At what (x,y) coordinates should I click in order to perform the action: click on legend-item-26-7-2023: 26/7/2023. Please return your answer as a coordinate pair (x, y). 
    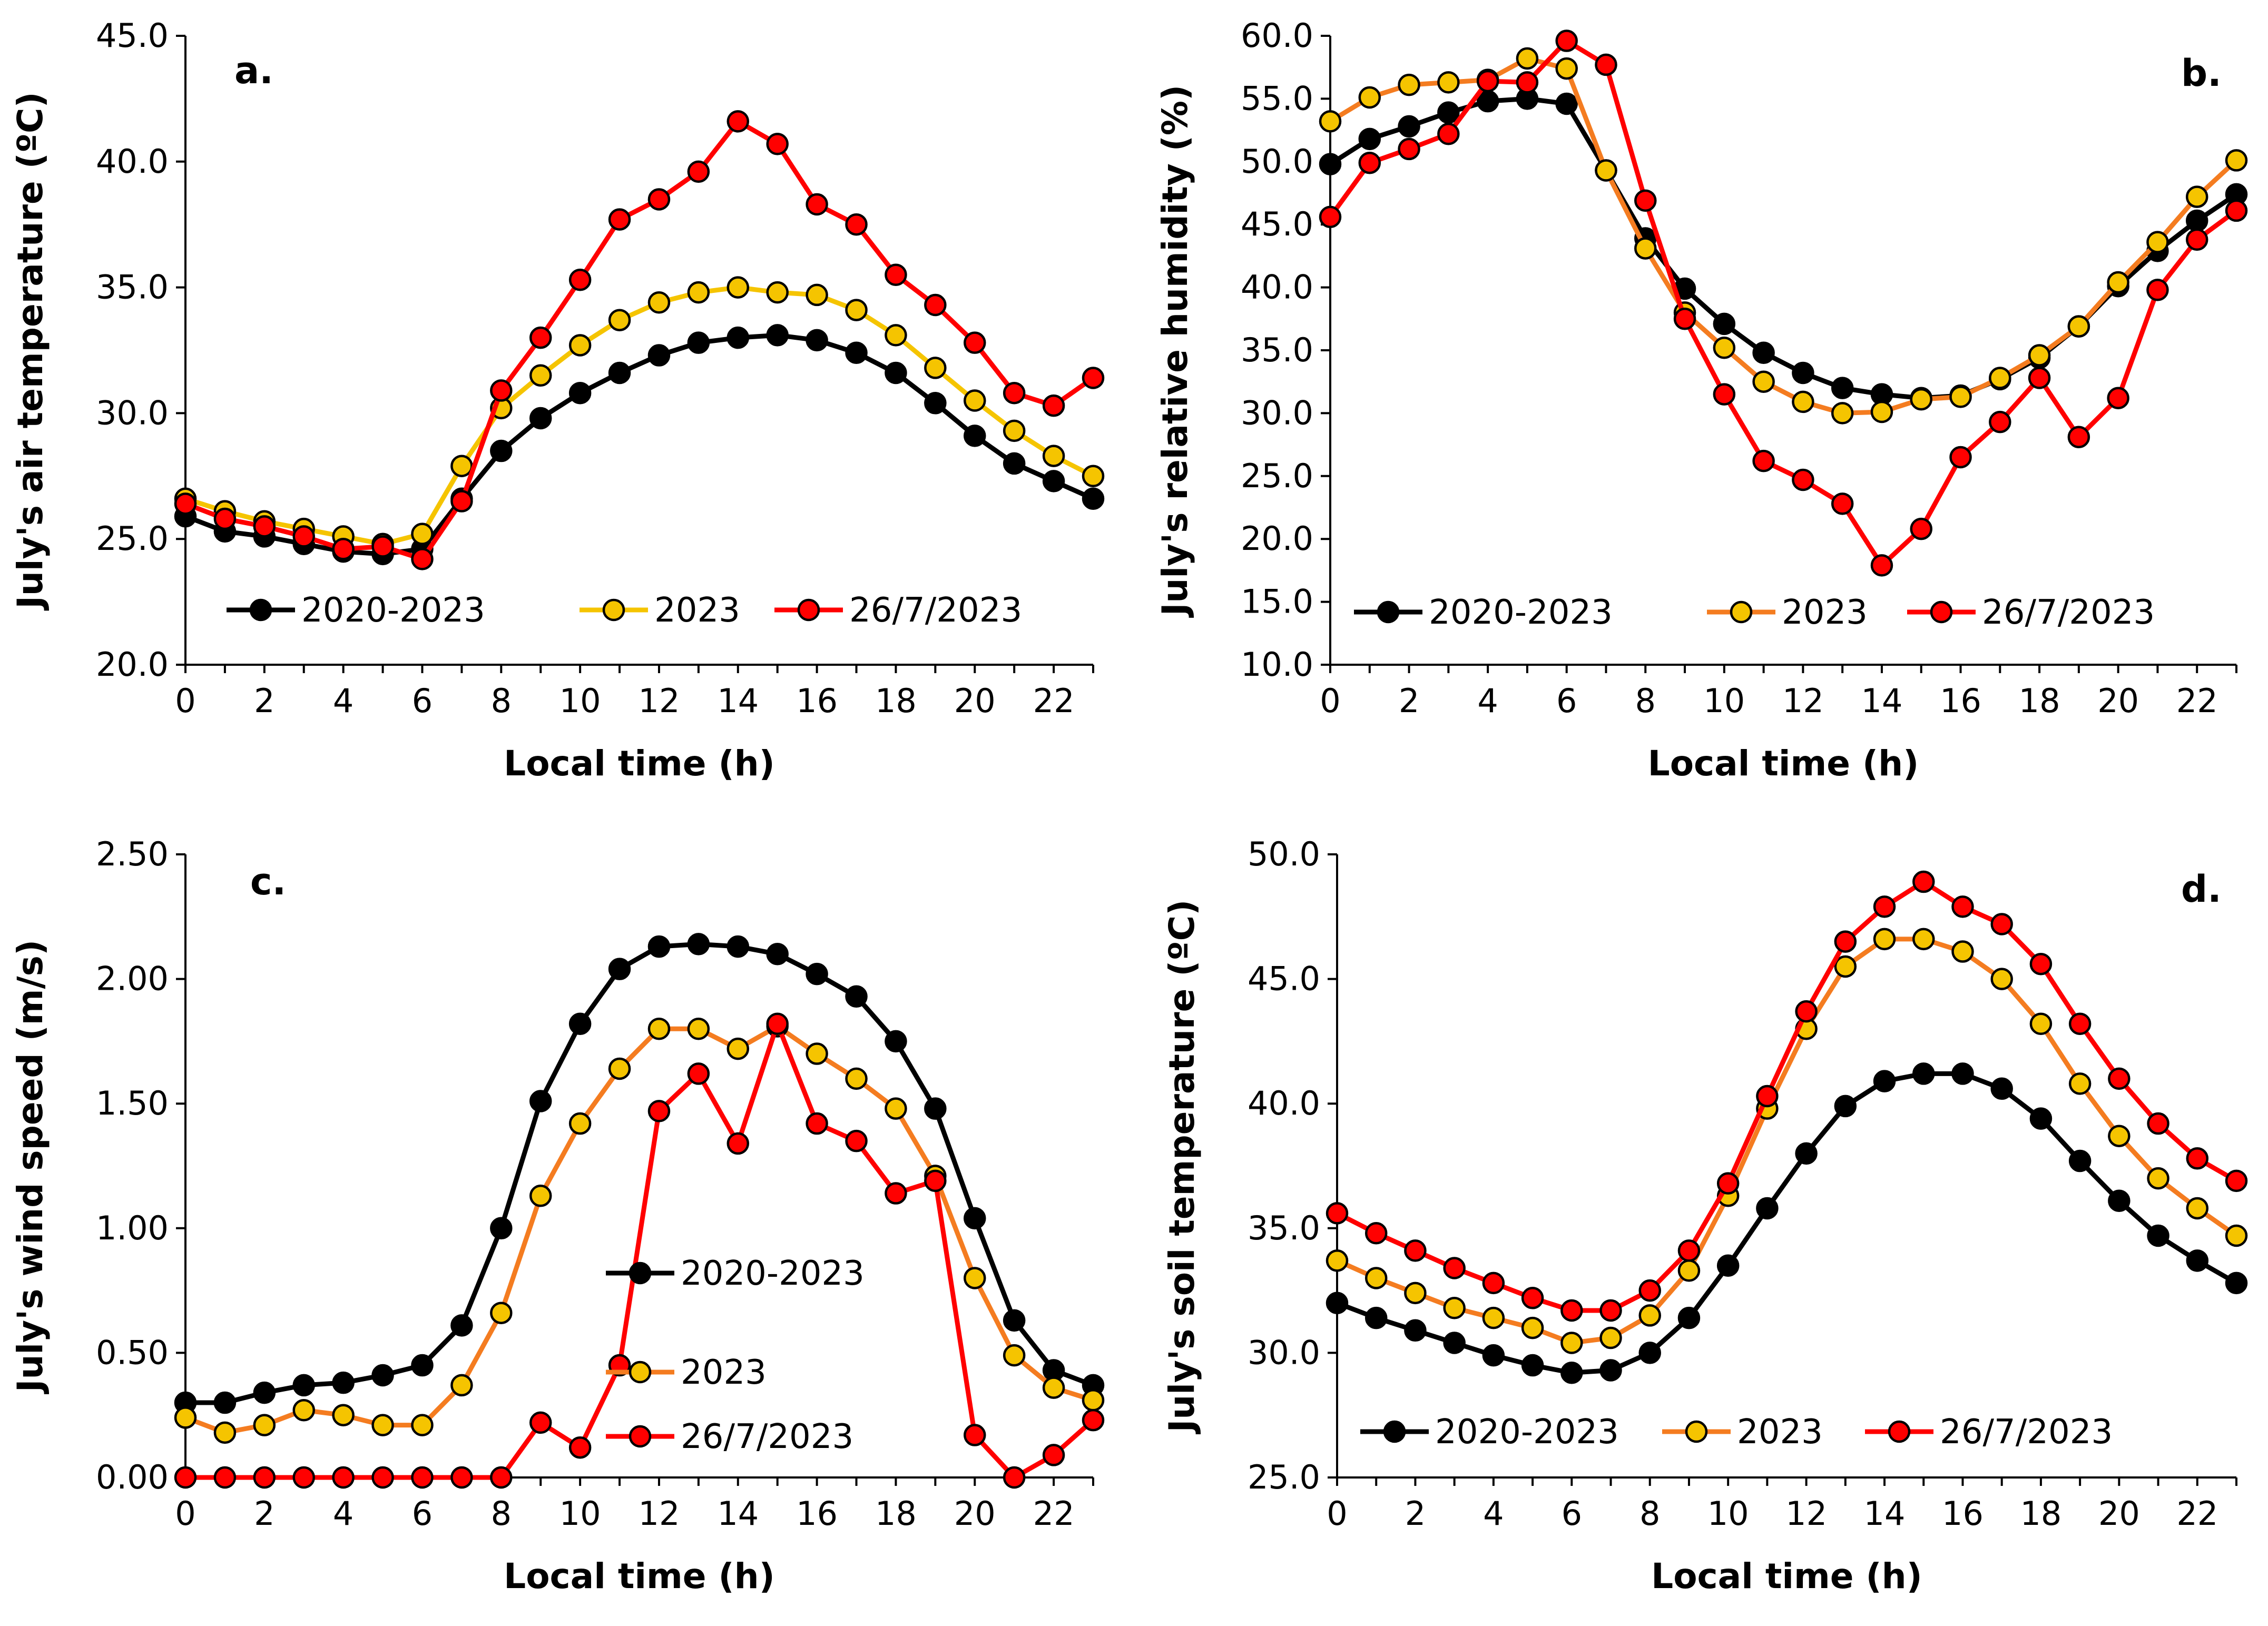
    Looking at the image, I should click on (1989, 1432).